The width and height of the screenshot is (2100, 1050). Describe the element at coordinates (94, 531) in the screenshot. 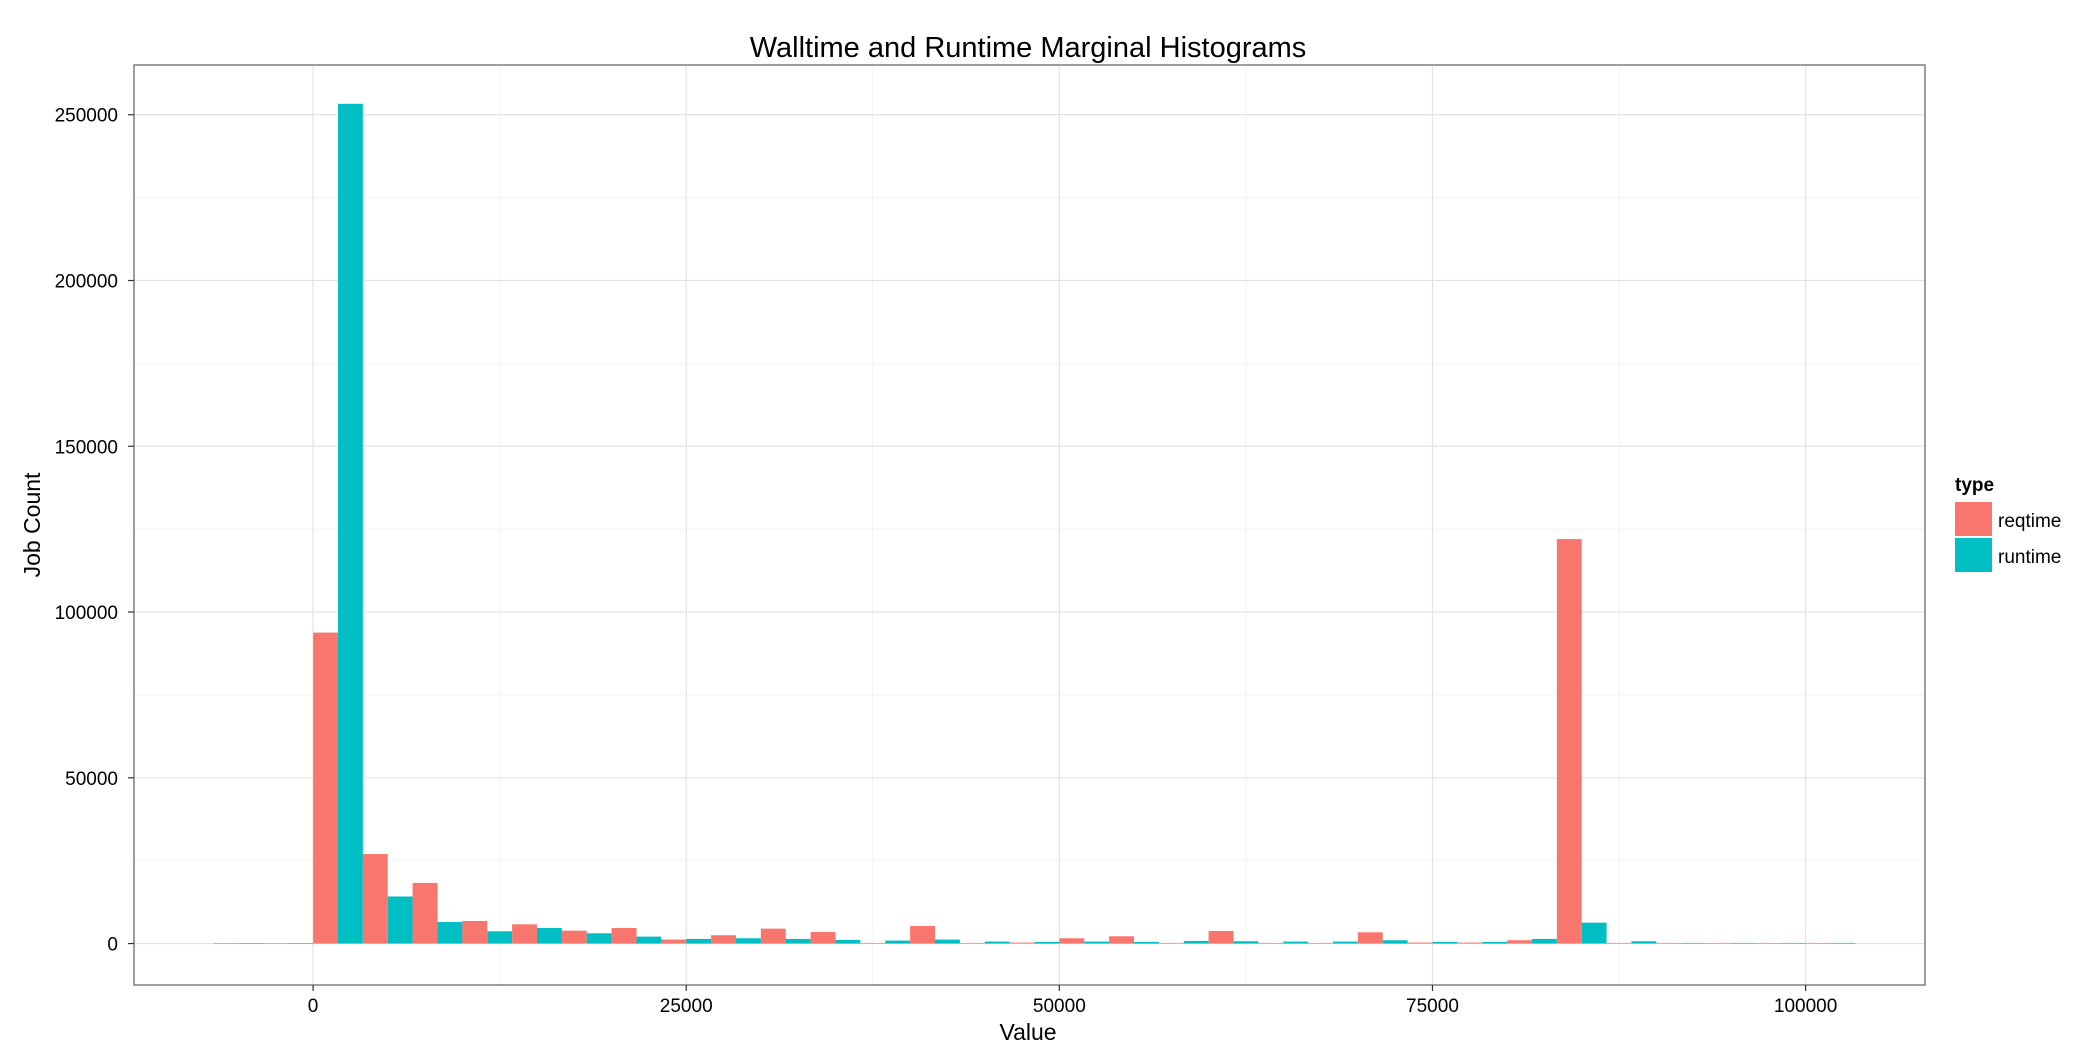

I see `y-axis-ticks: 0 50000 100000 150000 200000 250000` at that location.